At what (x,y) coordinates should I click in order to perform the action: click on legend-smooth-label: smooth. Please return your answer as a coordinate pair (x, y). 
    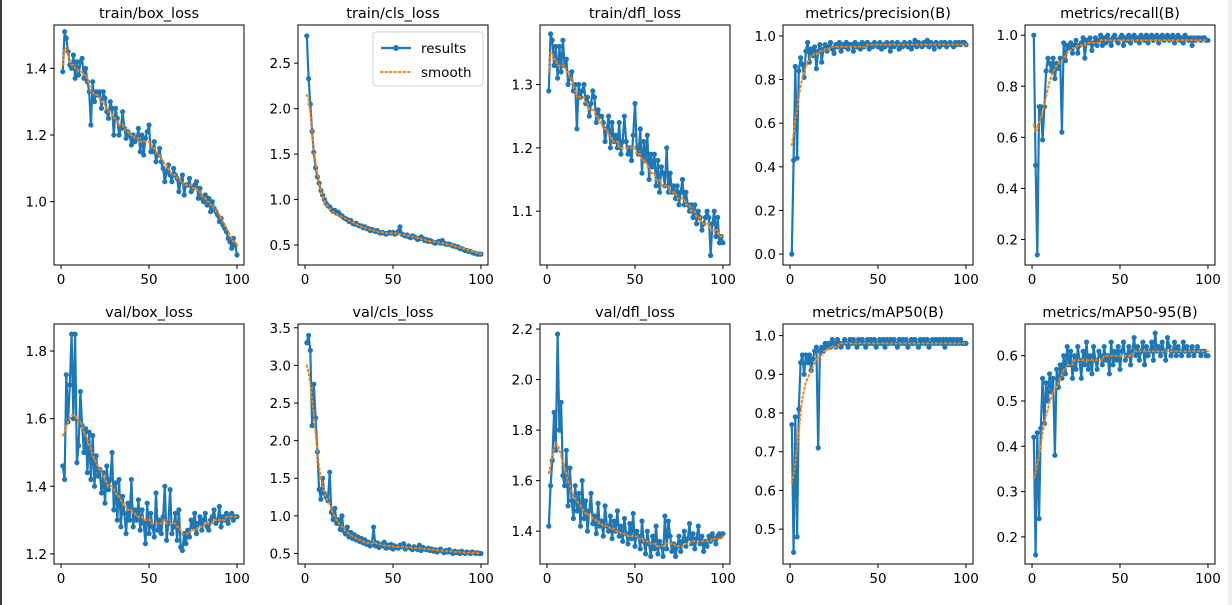
    Looking at the image, I should click on (446, 73).